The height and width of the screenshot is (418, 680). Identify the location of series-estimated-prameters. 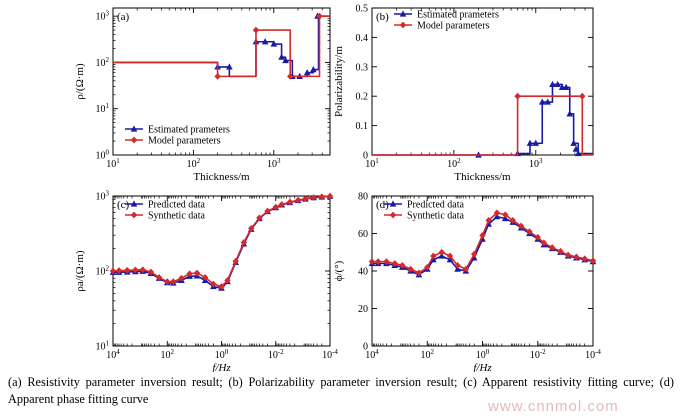
(221, 45).